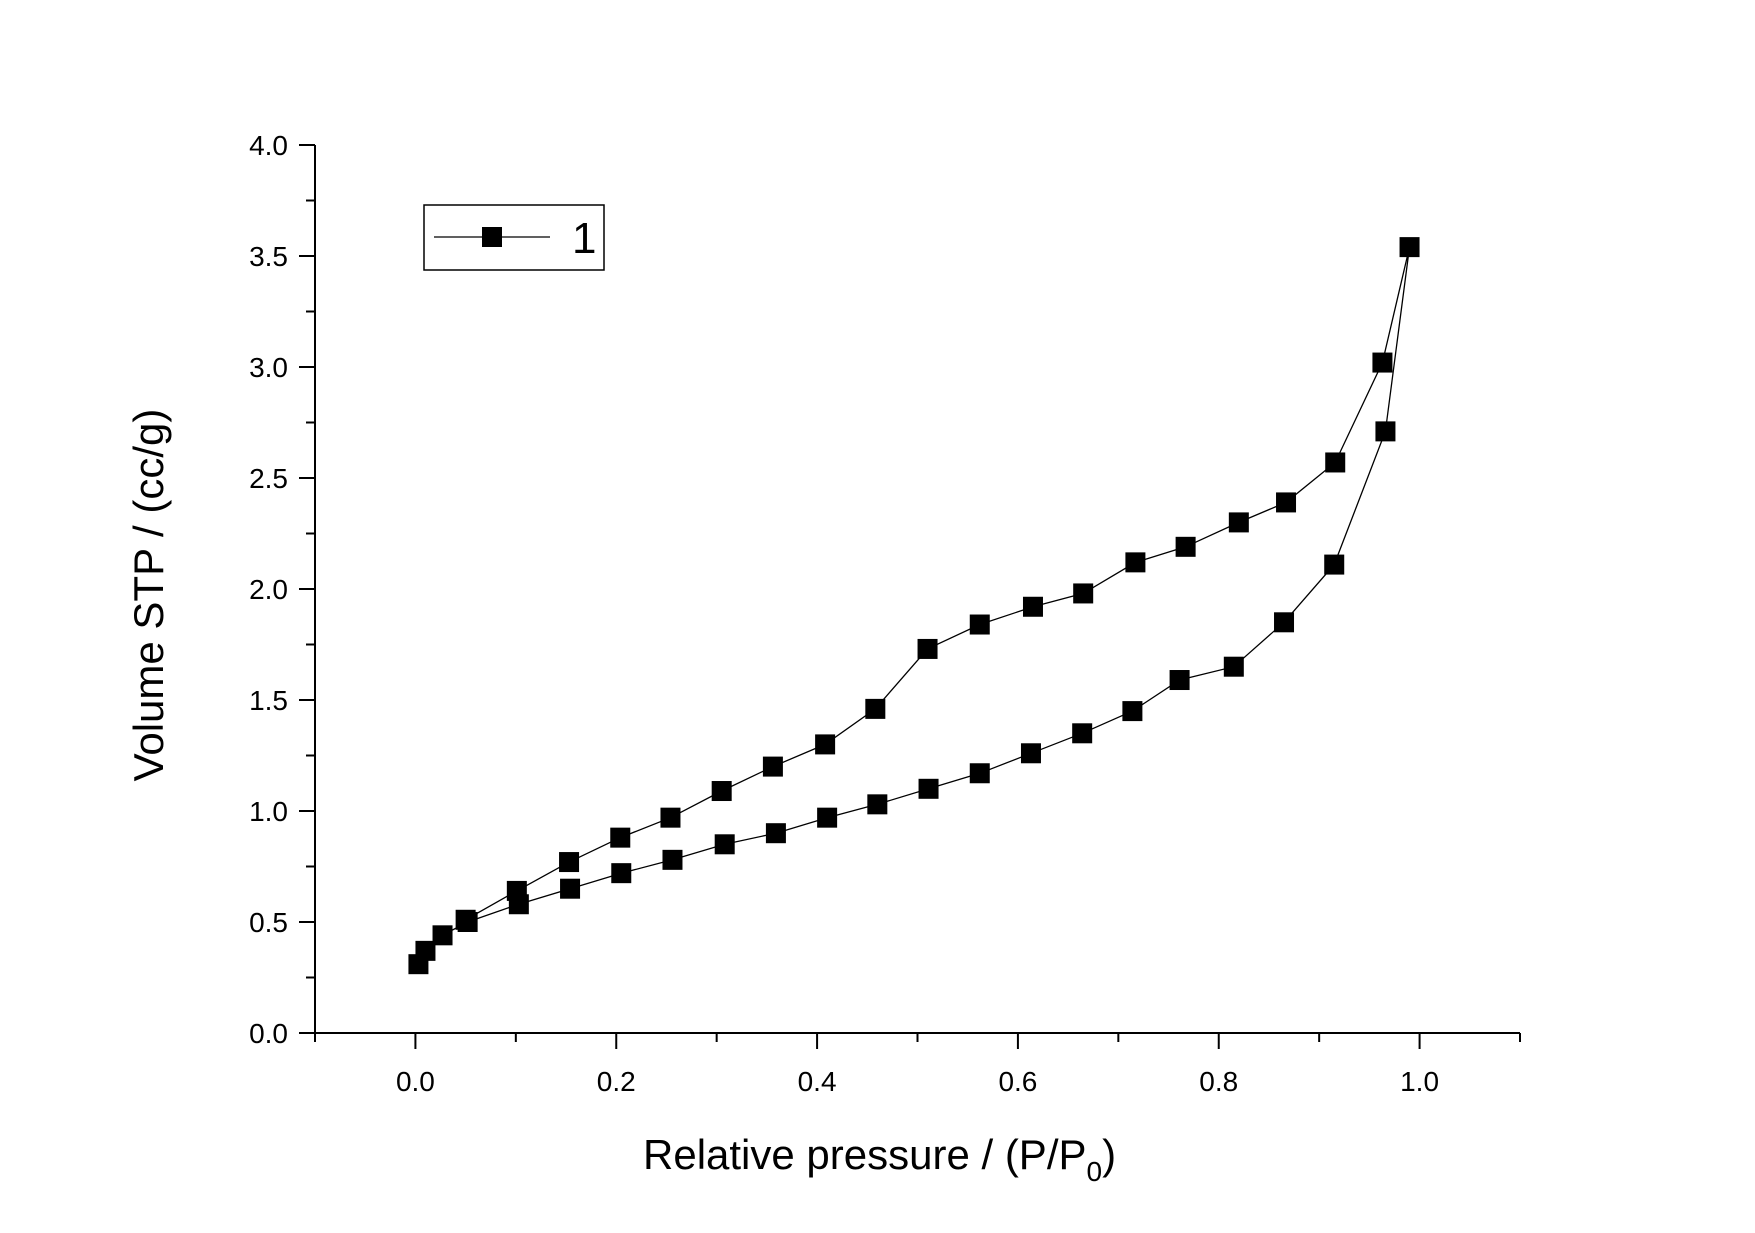 The height and width of the screenshot is (1233, 1755). I want to click on legend-marker-icon, so click(492, 237).